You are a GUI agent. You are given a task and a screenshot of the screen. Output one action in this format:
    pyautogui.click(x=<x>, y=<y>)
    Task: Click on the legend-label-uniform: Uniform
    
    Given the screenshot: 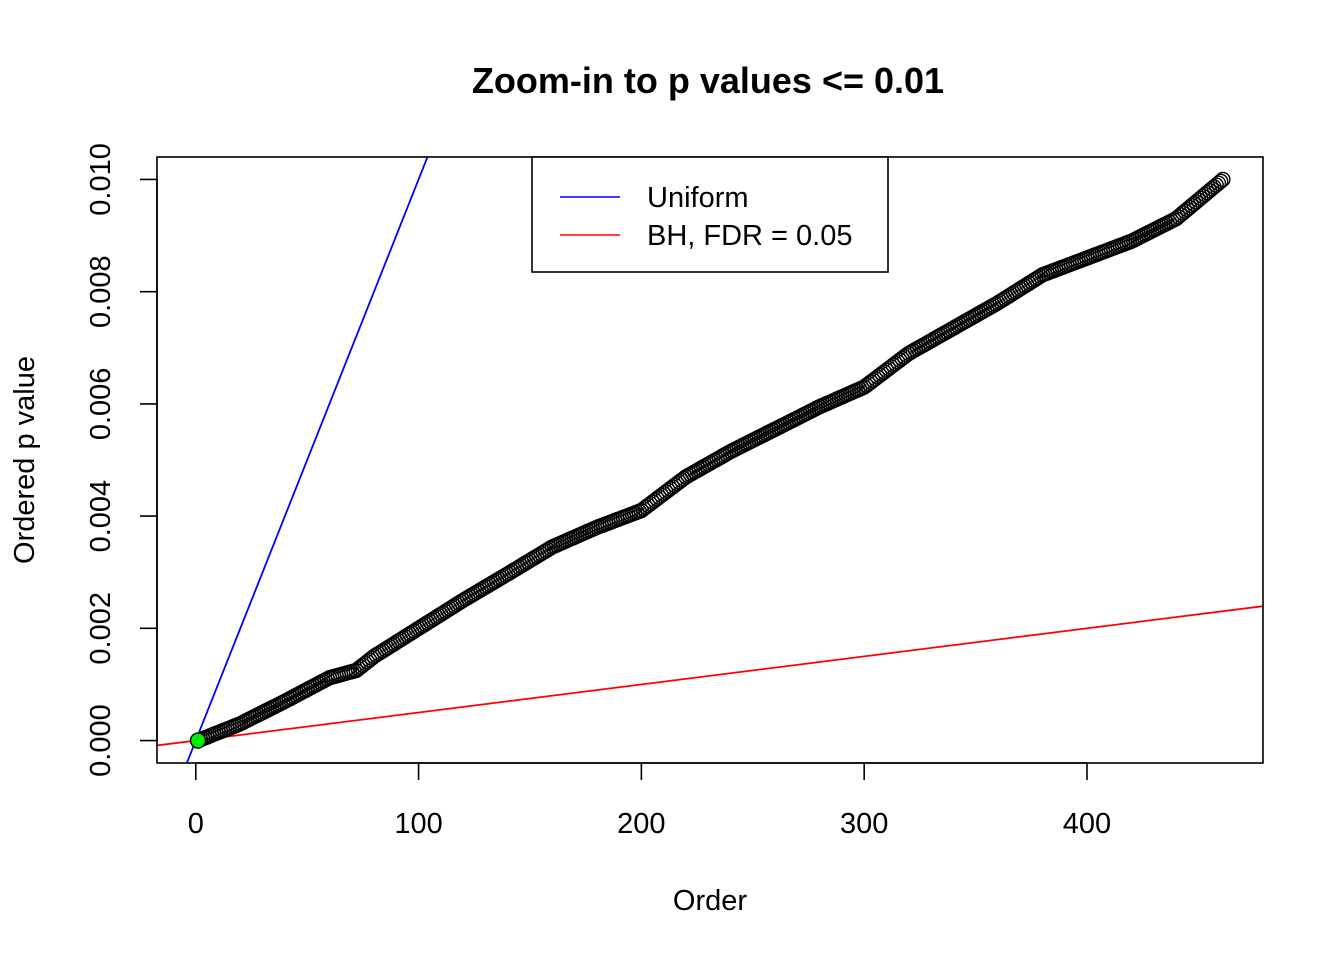 What is the action you would take?
    pyautogui.click(x=698, y=198)
    